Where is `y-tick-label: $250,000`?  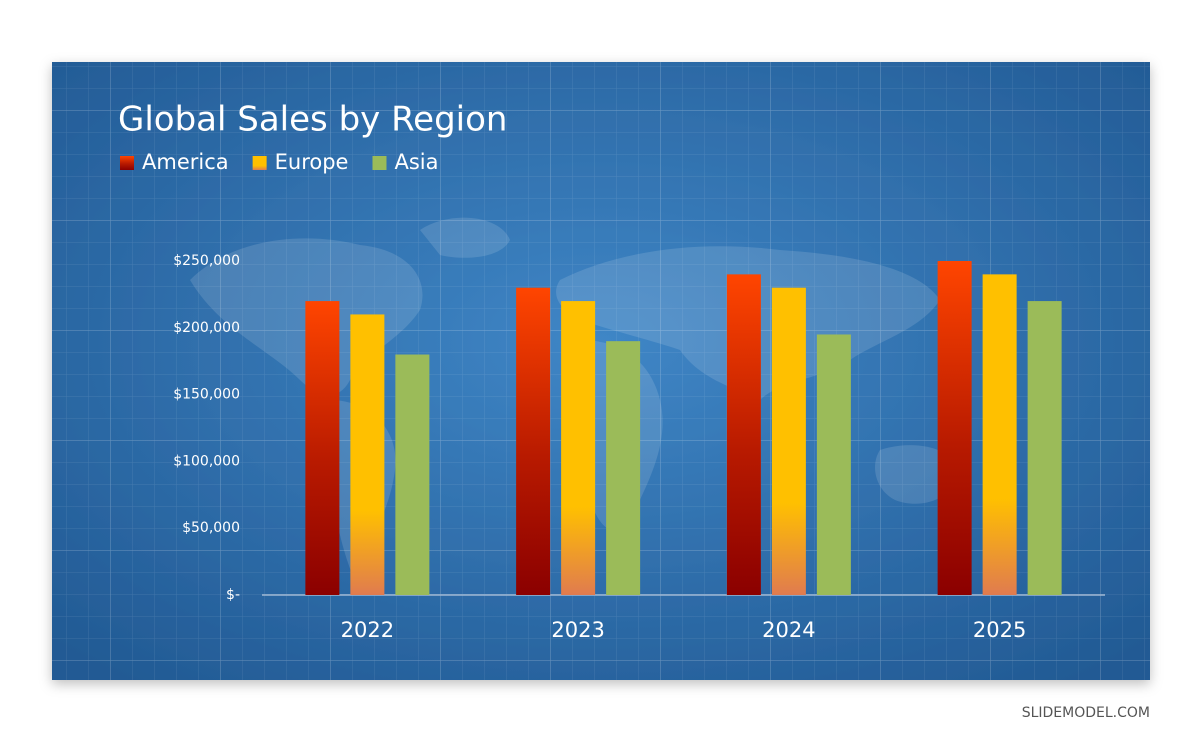
y-tick-label: $250,000 is located at coordinates (206, 261).